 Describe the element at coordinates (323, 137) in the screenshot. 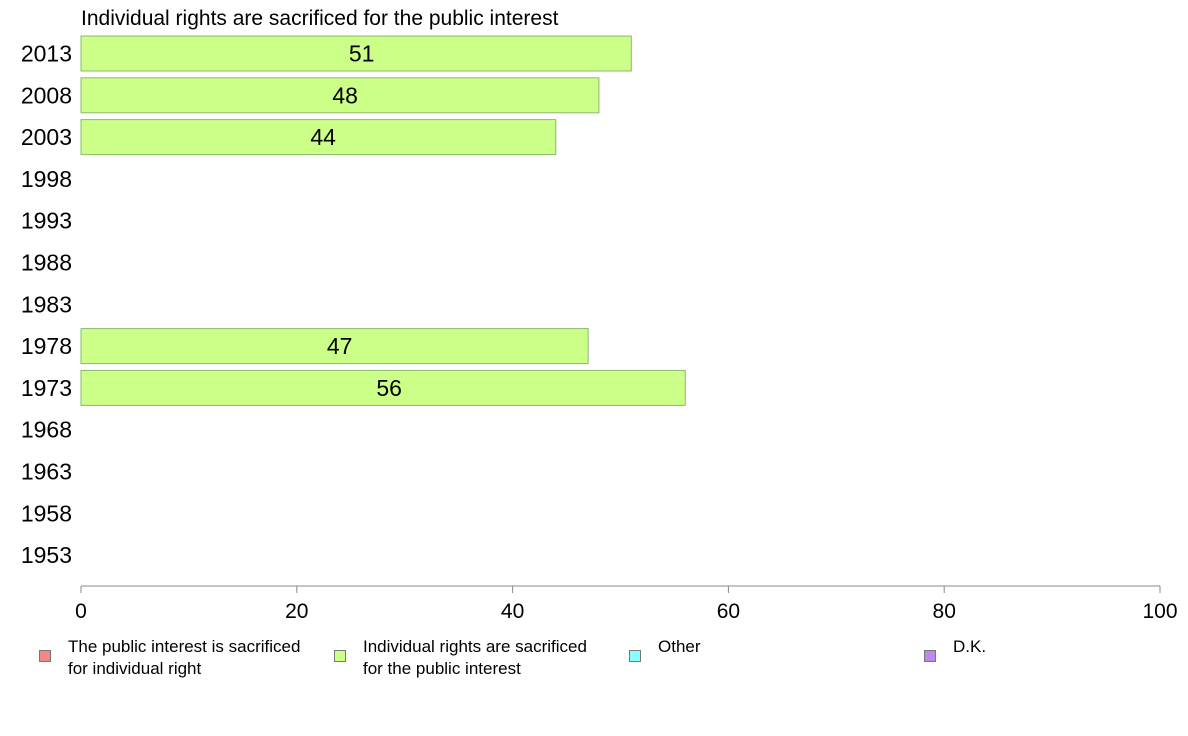

I see `bar-value-label: 44` at that location.